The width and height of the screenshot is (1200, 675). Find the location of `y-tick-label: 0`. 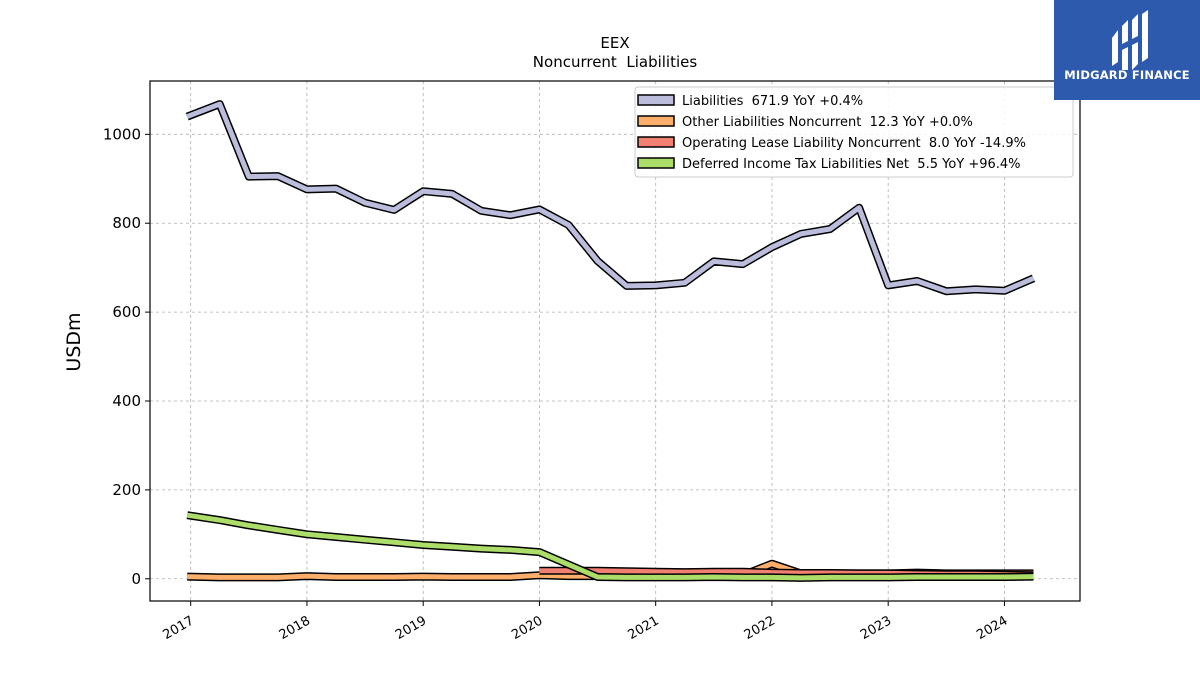

y-tick-label: 0 is located at coordinates (136, 579).